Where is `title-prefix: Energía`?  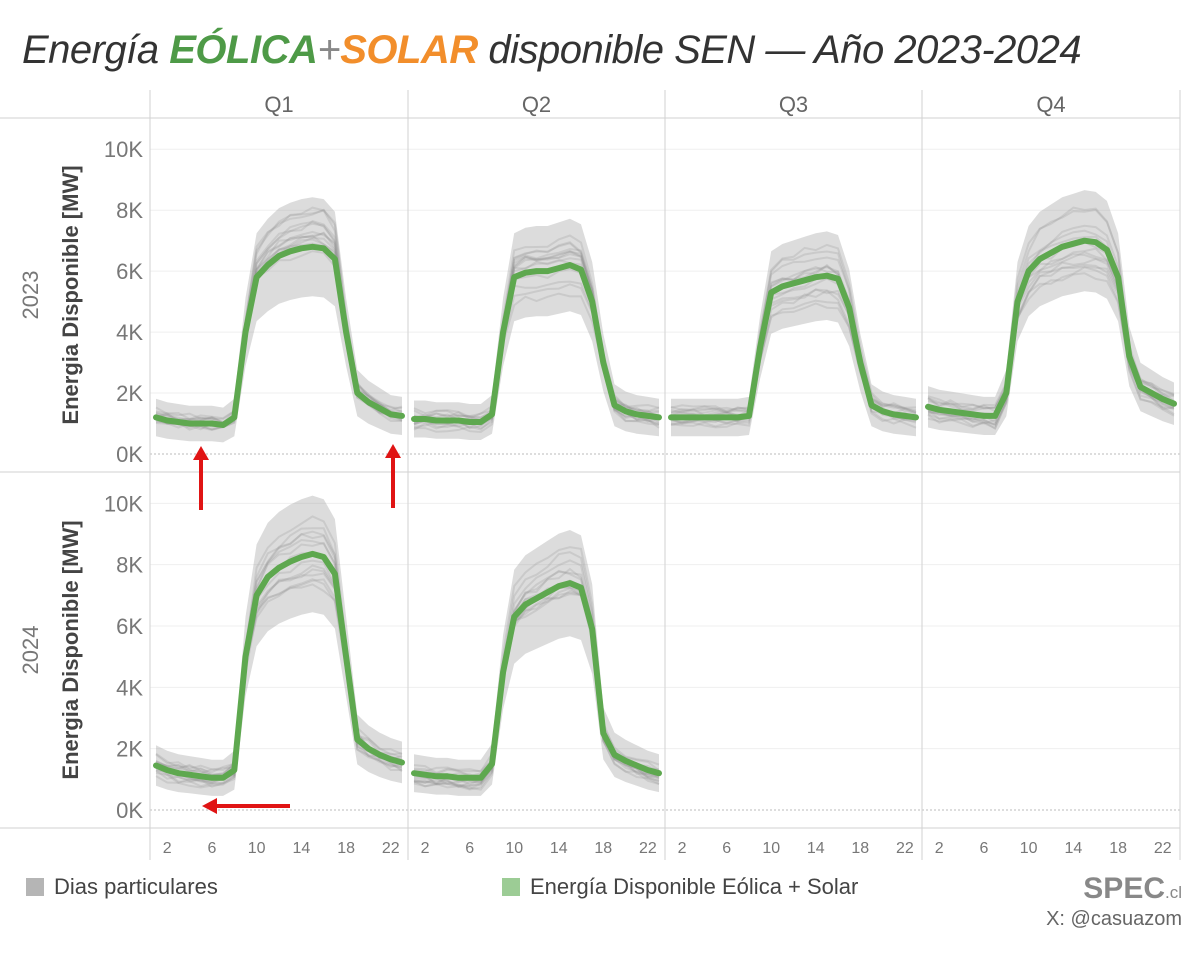 title-prefix: Energía is located at coordinates (96, 50).